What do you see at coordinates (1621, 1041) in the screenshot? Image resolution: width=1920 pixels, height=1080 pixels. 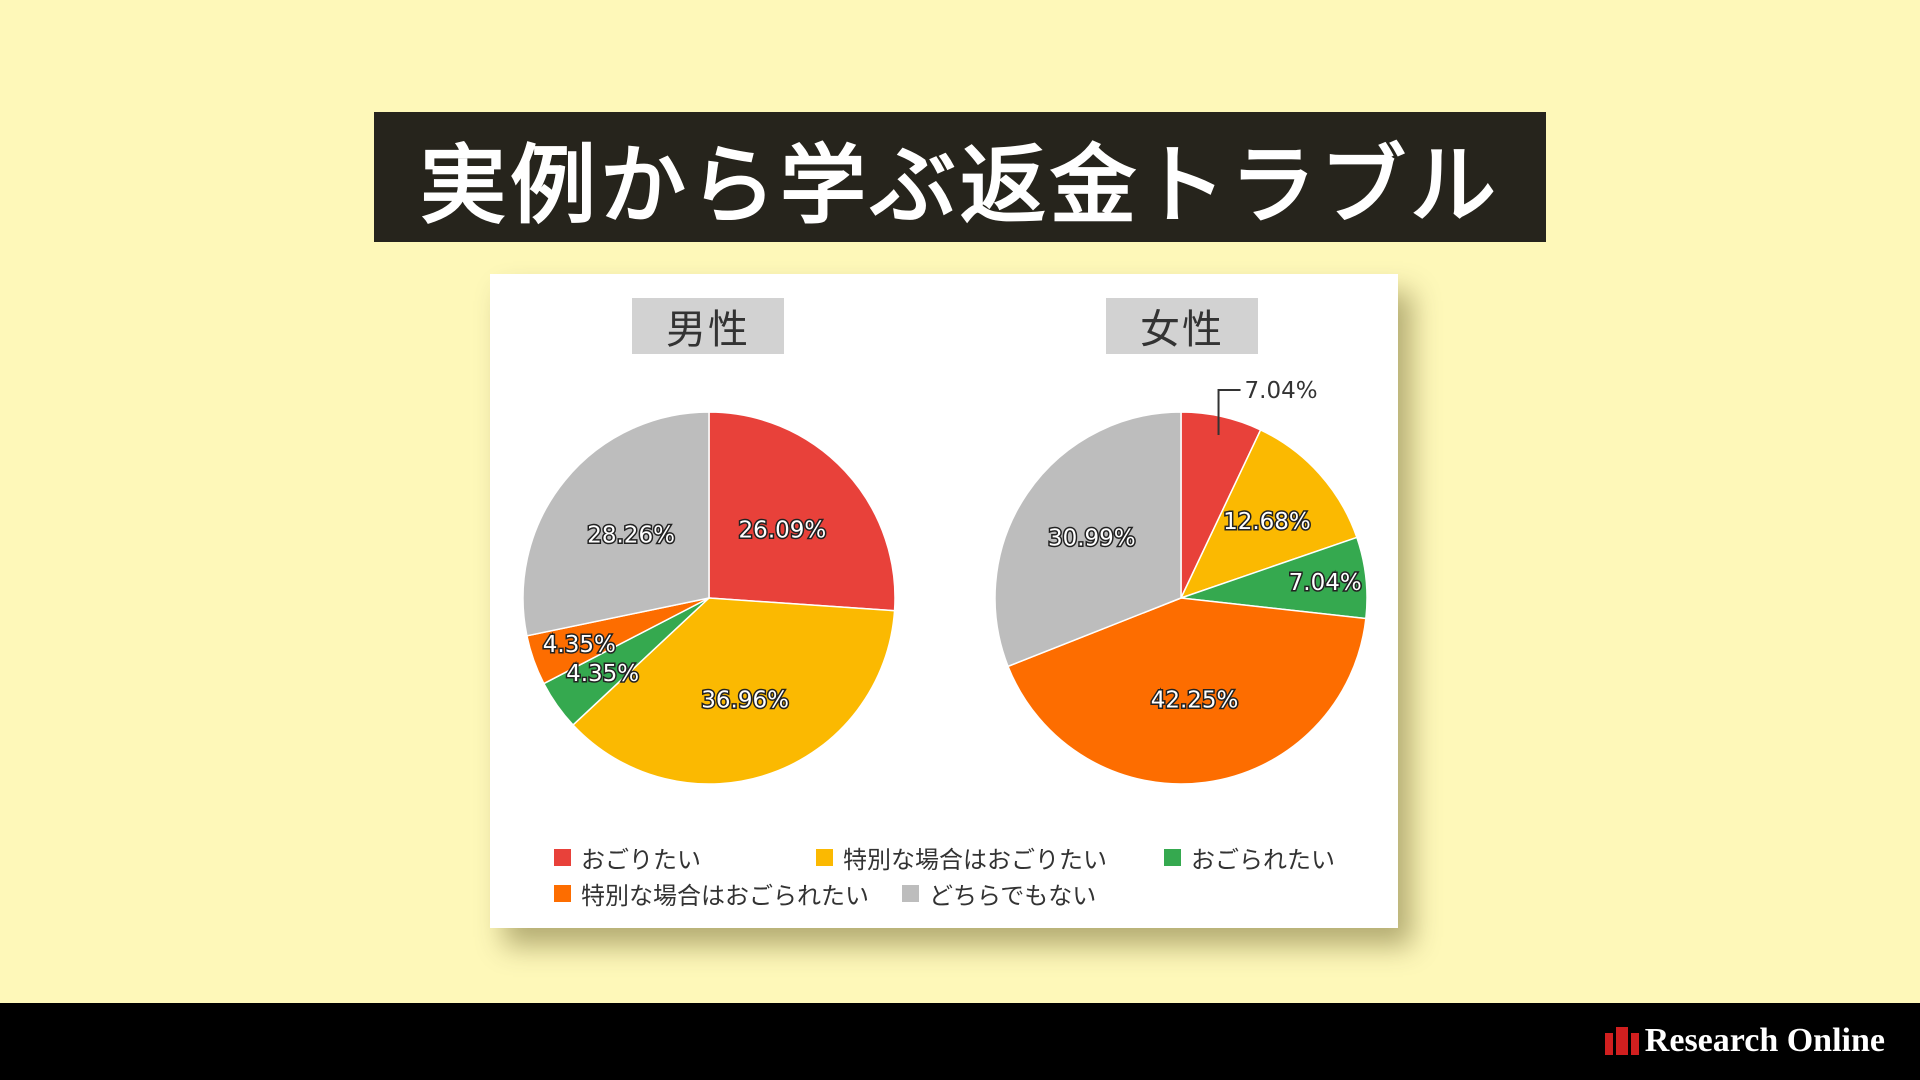 I see `brand-icon` at bounding box center [1621, 1041].